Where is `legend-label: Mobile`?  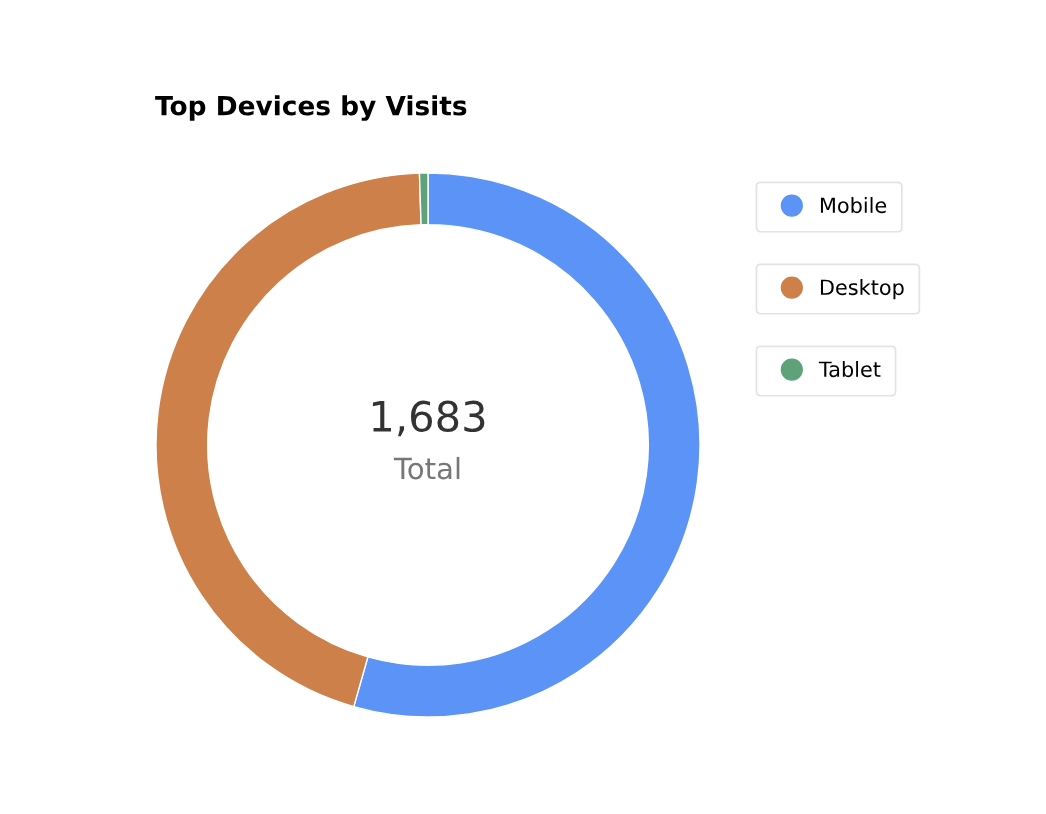
legend-label: Mobile is located at coordinates (853, 205).